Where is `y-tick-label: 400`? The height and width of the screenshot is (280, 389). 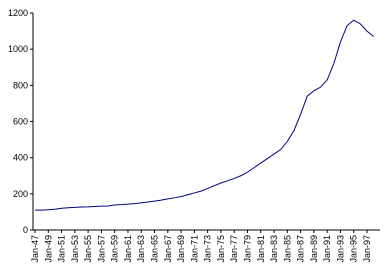 y-tick-label: 400 is located at coordinates (20, 158).